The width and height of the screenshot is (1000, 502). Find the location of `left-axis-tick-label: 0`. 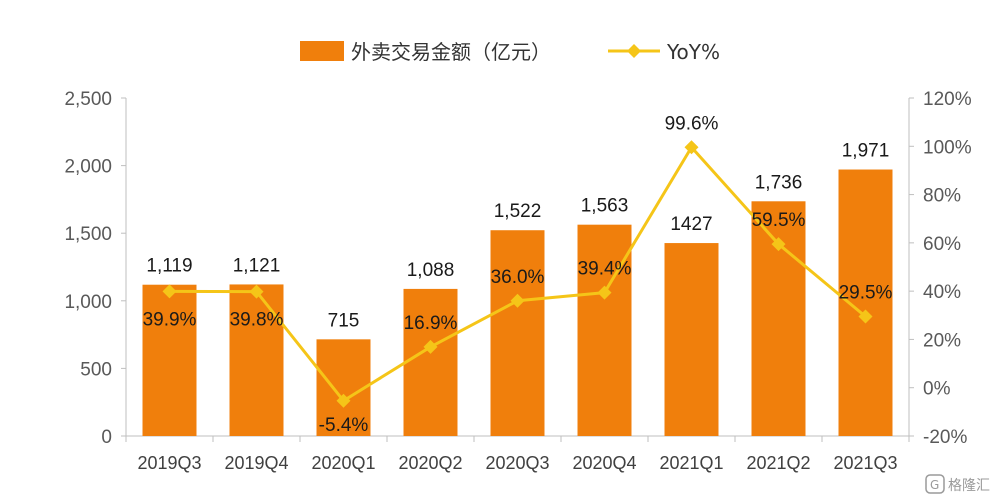

left-axis-tick-label: 0 is located at coordinates (106, 437).